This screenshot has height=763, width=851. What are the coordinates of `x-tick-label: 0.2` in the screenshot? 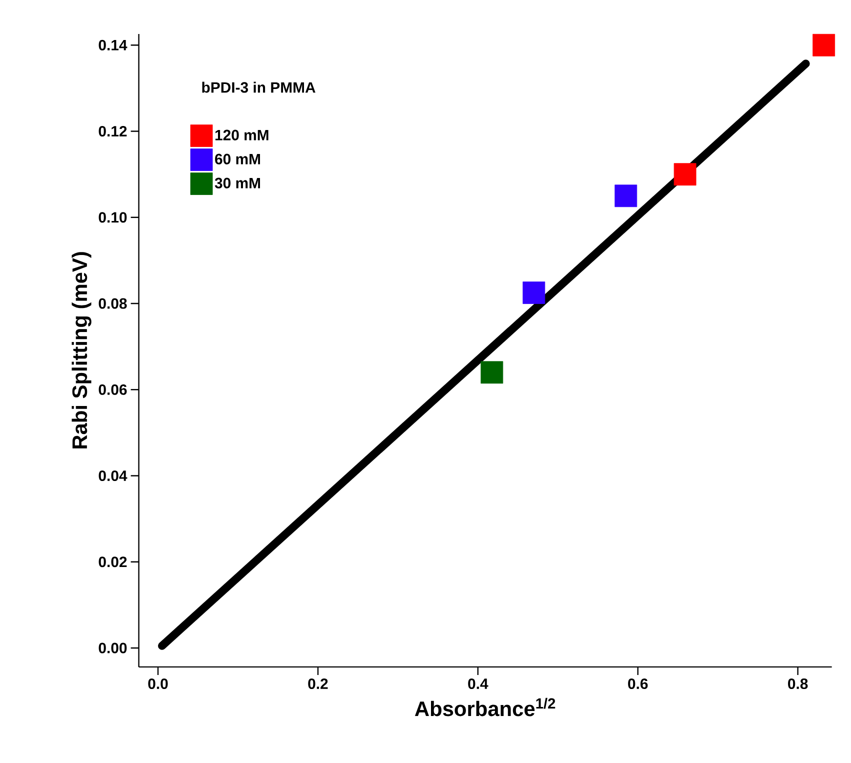 It's located at (318, 684).